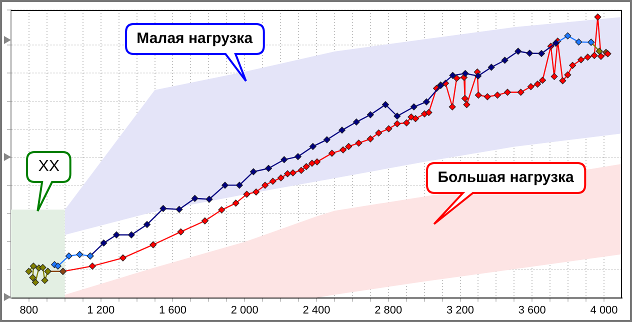 This screenshot has width=632, height=322. Describe the element at coordinates (172, 310) in the screenshot. I see `x-tick-label: 1 600` at that location.